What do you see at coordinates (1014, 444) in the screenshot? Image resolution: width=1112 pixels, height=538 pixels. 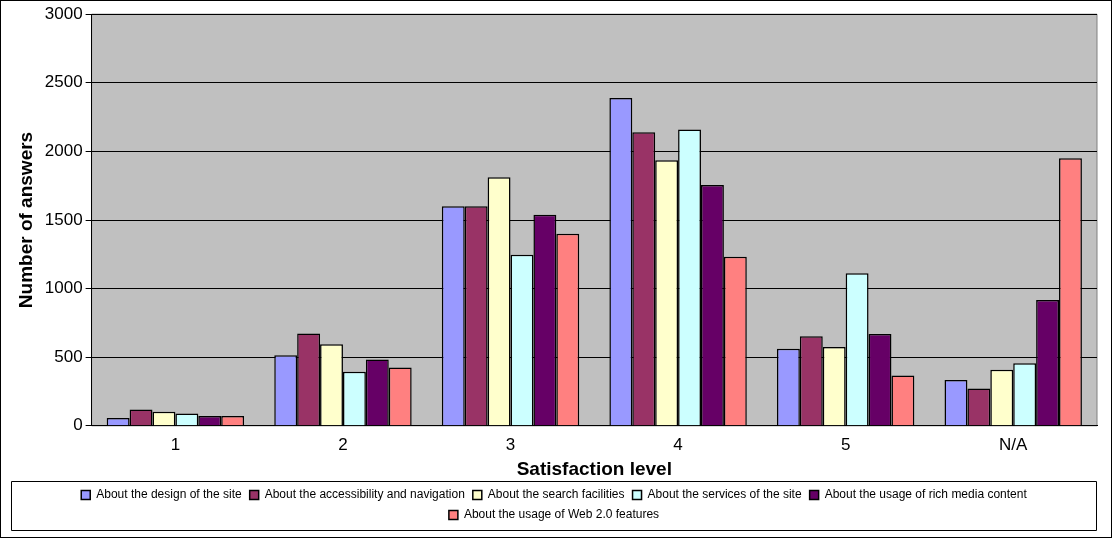 I see `x-tick-label: N/A` at bounding box center [1014, 444].